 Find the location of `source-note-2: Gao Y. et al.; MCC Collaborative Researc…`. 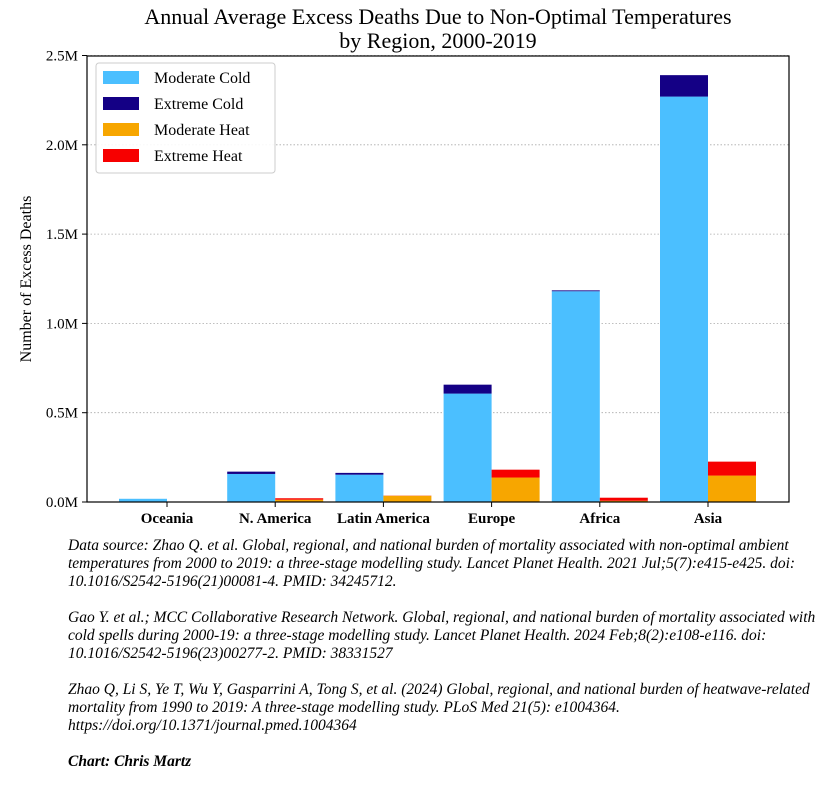

source-note-2: Gao Y. et al.; MCC Collaborative Researc… is located at coordinates (448, 636).